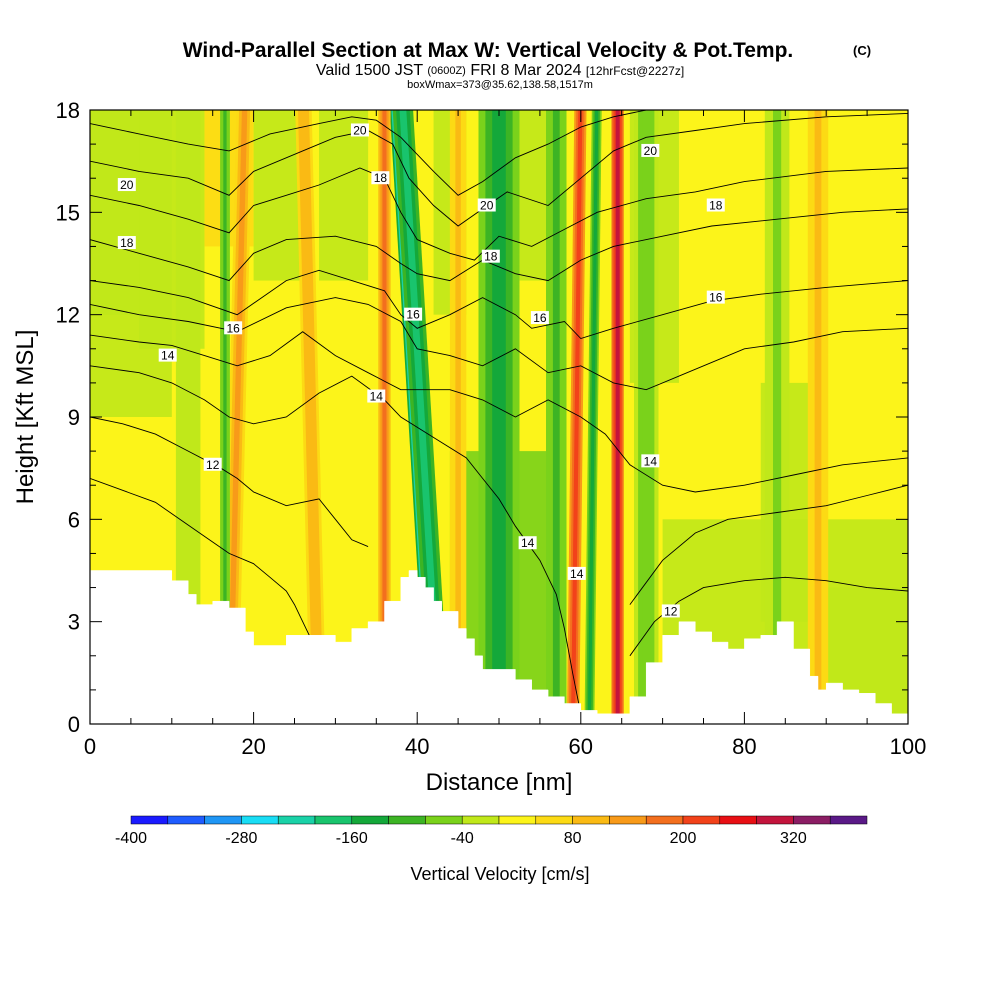  What do you see at coordinates (68, 315) in the screenshot?
I see `y-tick-label: 12` at bounding box center [68, 315].